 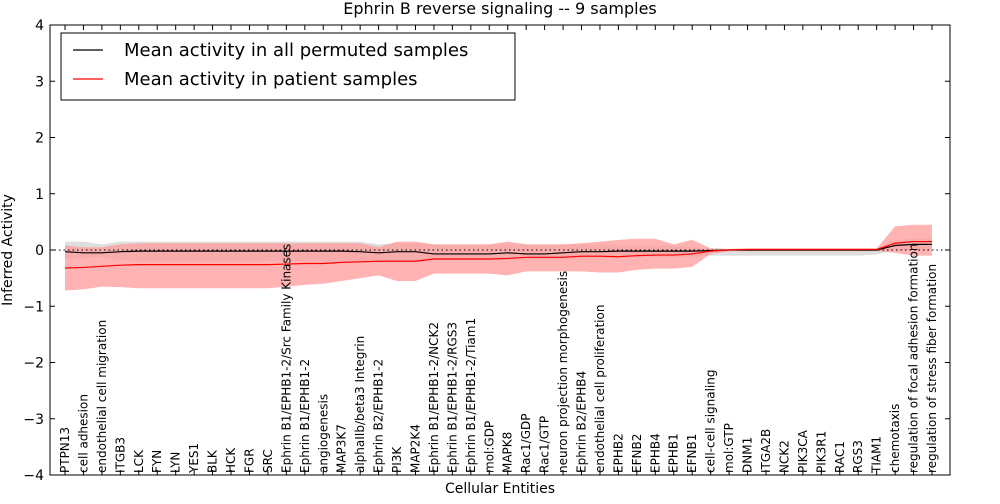 I want to click on x-tick-label: BLK, so click(x=213, y=461).